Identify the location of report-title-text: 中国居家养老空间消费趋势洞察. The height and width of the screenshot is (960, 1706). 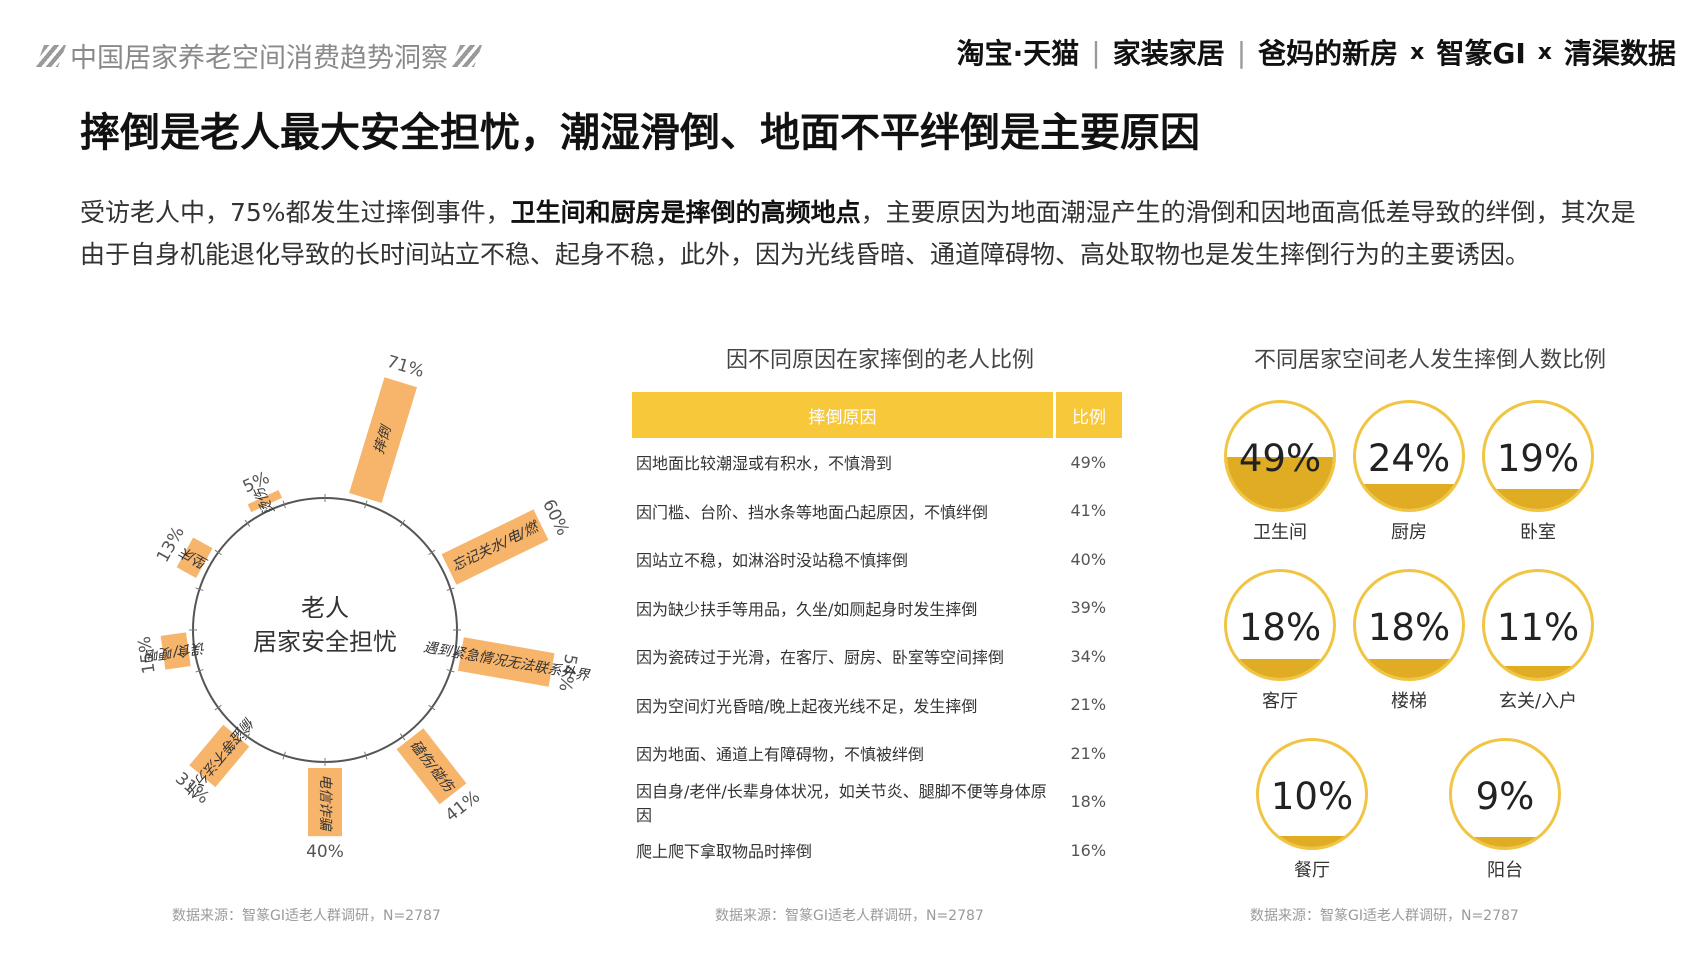
(259, 58).